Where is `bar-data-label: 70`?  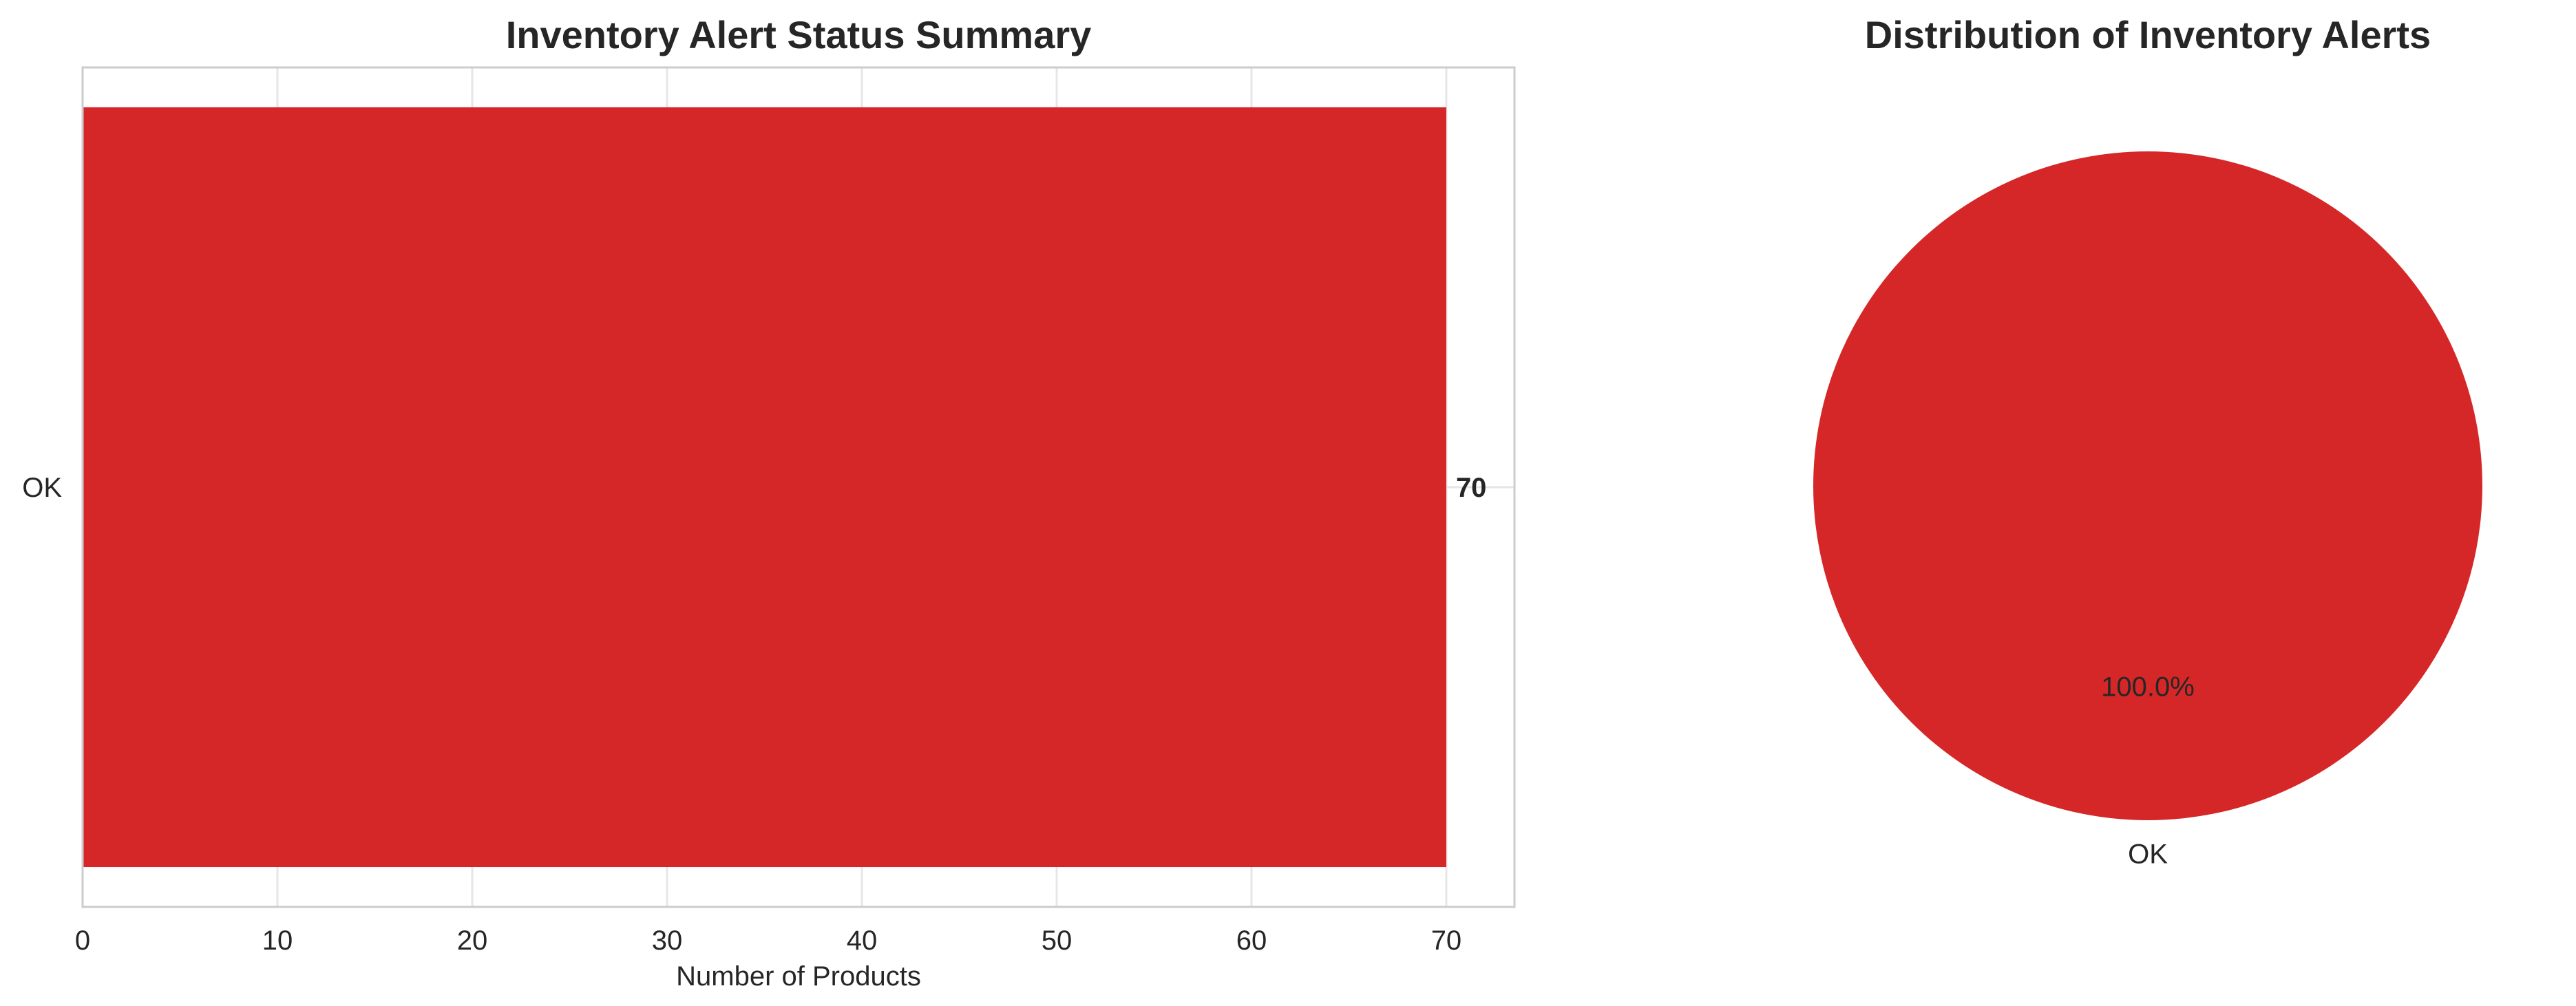
bar-data-label: 70 is located at coordinates (1471, 488).